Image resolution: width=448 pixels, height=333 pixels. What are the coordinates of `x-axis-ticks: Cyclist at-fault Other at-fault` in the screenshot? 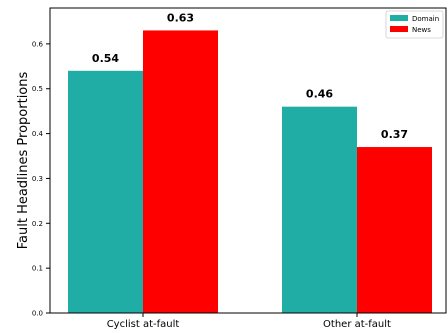 It's located at (249, 321).